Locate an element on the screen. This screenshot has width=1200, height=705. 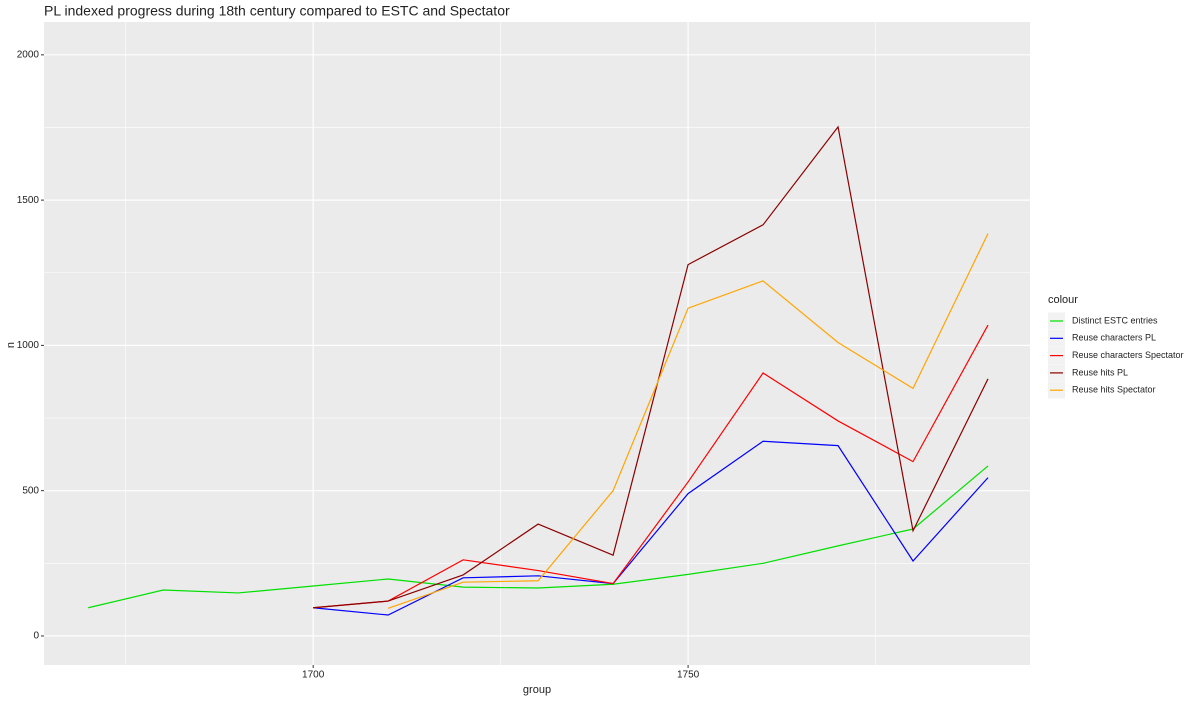
legend-label: Reuse hits Spectator is located at coordinates (1114, 390).